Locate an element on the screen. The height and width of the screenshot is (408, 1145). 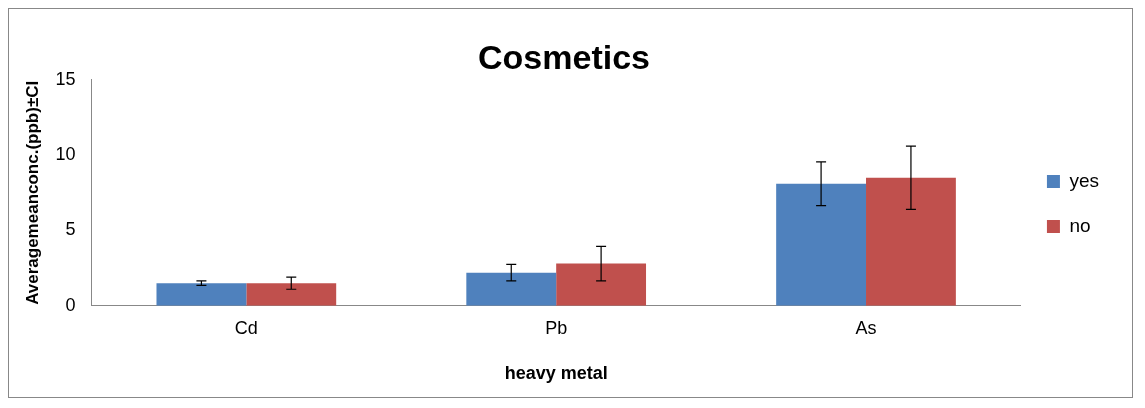
chart-title: Cosmetics is located at coordinates (564, 56).